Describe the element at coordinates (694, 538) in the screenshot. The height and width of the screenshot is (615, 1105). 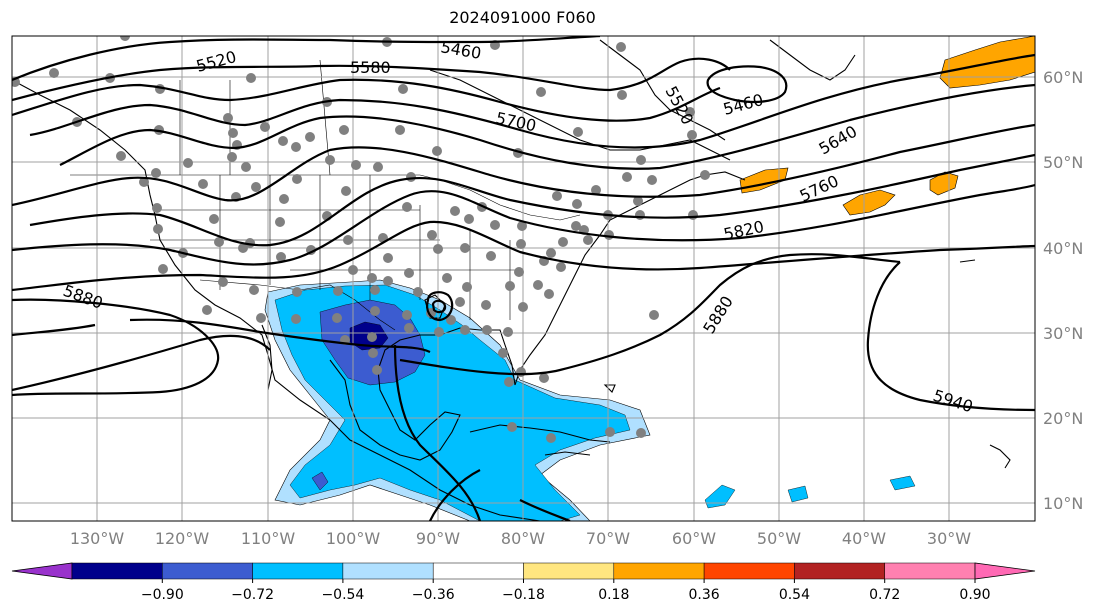
I see `lon-label: 60°W` at that location.